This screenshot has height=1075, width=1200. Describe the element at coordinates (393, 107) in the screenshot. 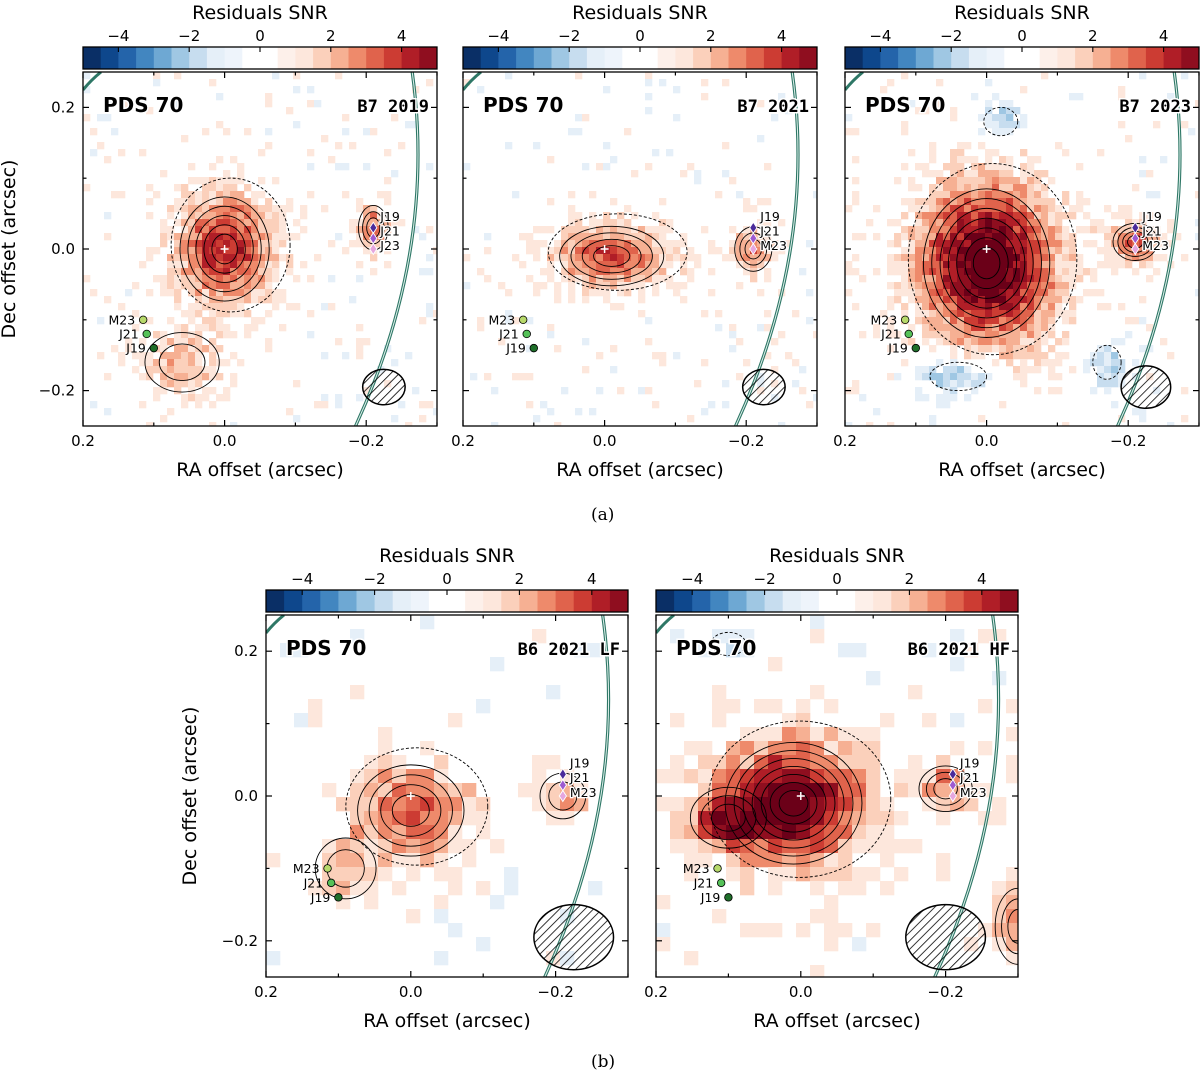

I see `epoch-label: B7 2019` at that location.